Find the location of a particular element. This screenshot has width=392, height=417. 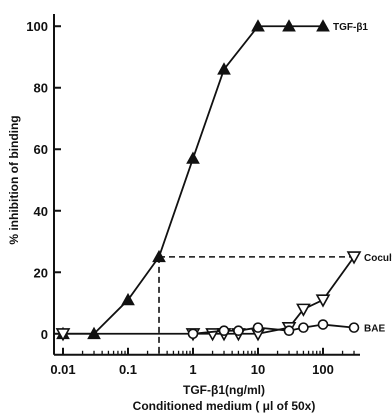

y-tick-label: 0 is located at coordinates (44, 334).